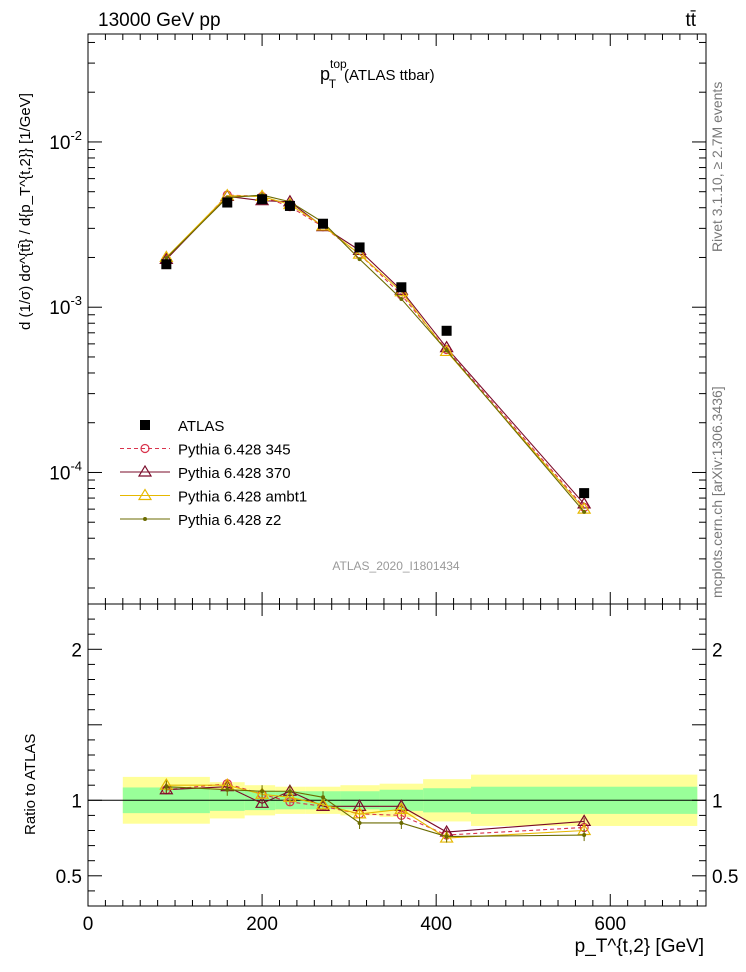 Image resolution: width=746 pixels, height=972 pixels. I want to click on ratio-series-z2, so click(375, 811).